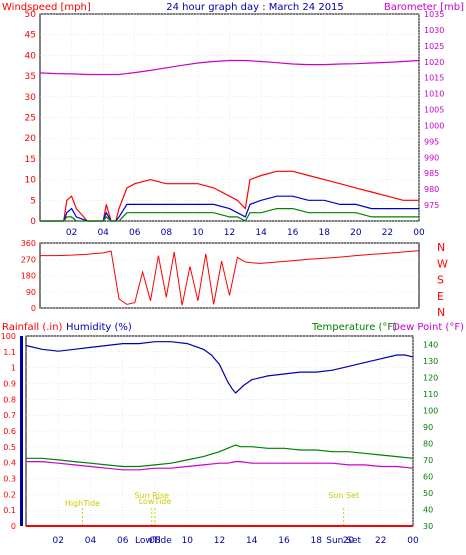  What do you see at coordinates (428, 427) in the screenshot?
I see `temperature-y-tick-label: 90` at bounding box center [428, 427].